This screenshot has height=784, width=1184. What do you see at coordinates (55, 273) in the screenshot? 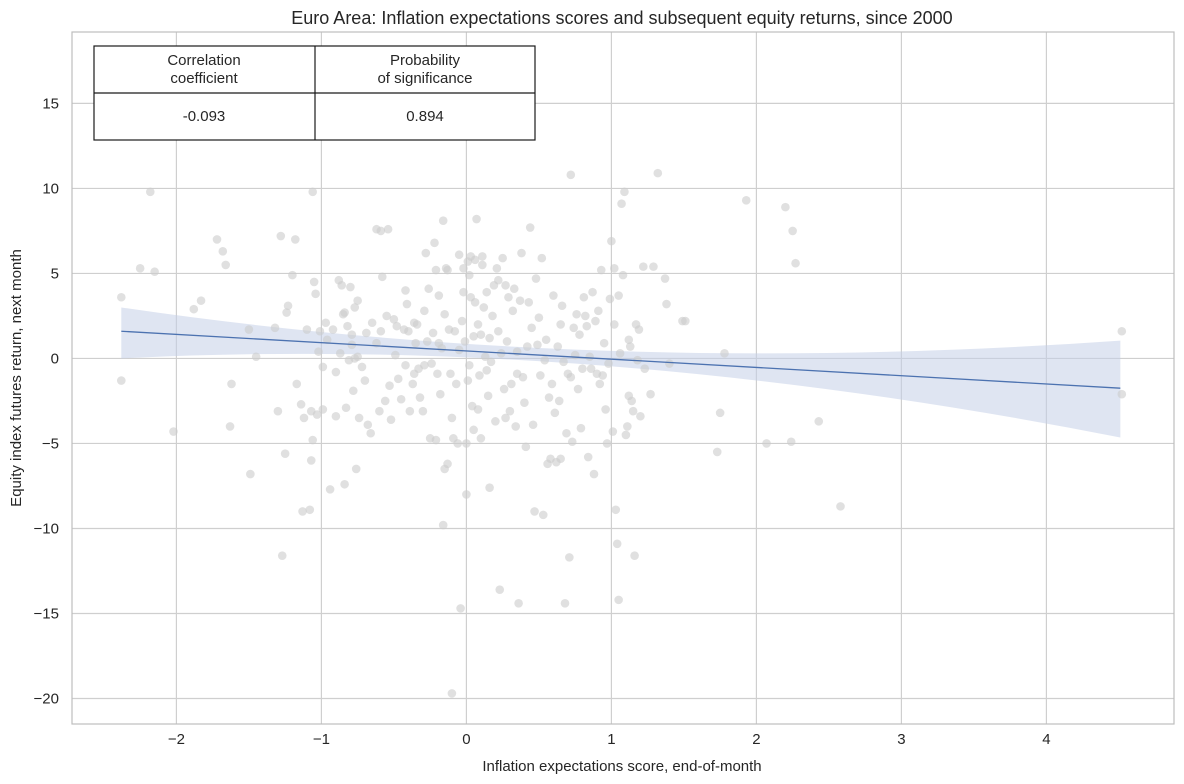
I see `y-tick-label: 5` at bounding box center [55, 273].